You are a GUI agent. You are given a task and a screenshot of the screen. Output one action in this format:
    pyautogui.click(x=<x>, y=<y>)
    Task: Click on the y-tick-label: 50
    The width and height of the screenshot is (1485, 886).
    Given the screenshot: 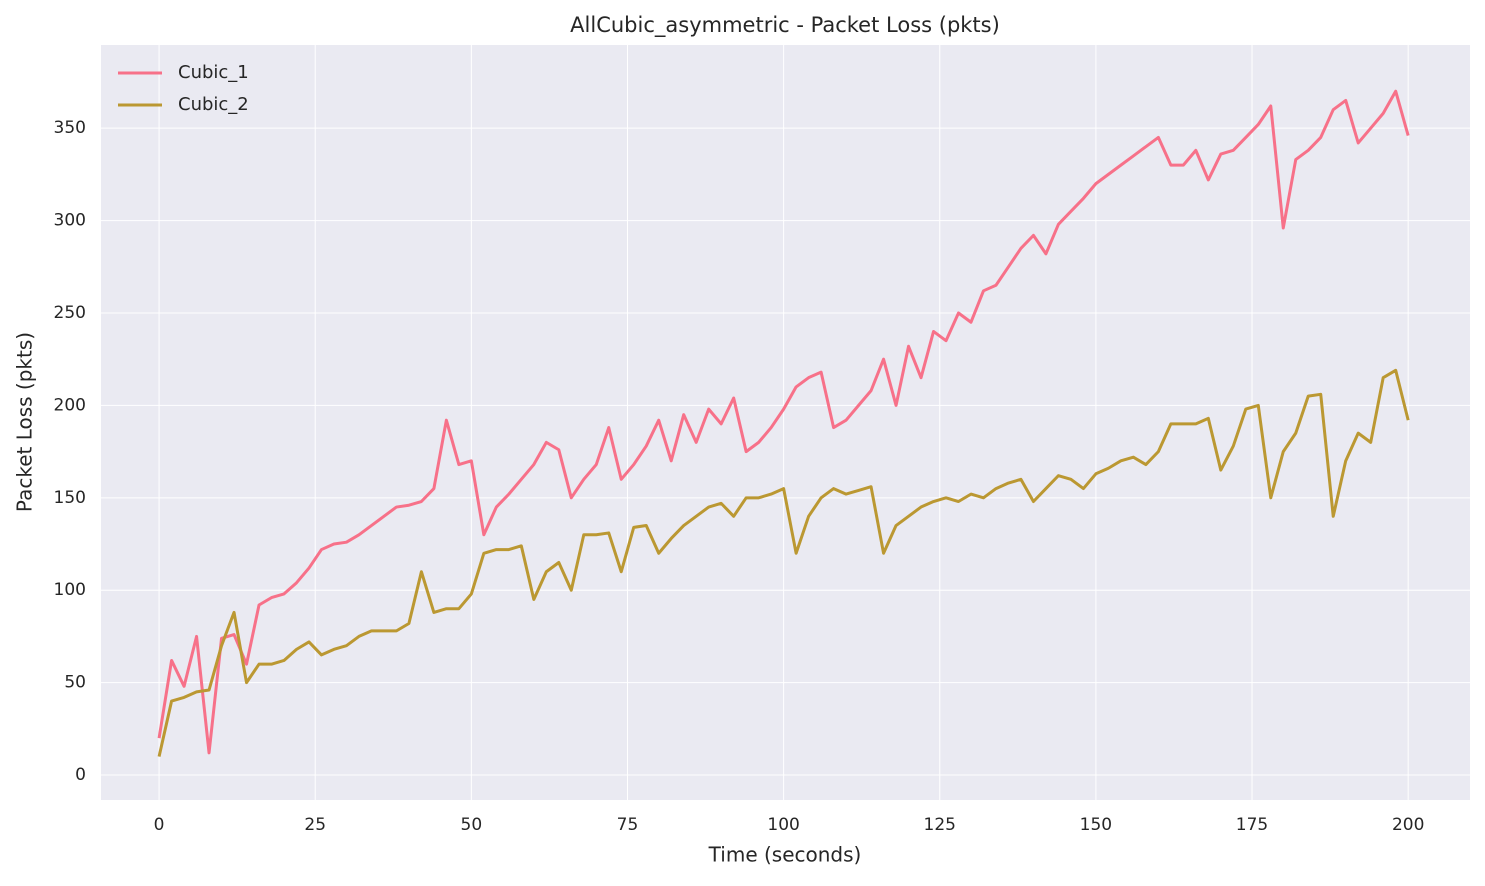 What is the action you would take?
    pyautogui.click(x=75, y=683)
    